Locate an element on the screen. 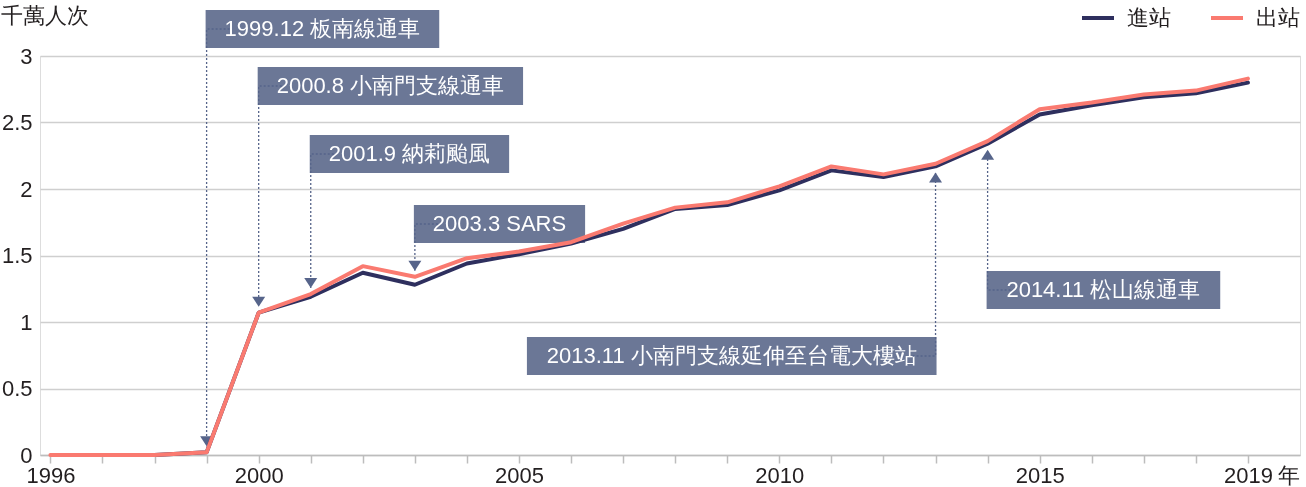  legend-label: 進站 is located at coordinates (1149, 17).